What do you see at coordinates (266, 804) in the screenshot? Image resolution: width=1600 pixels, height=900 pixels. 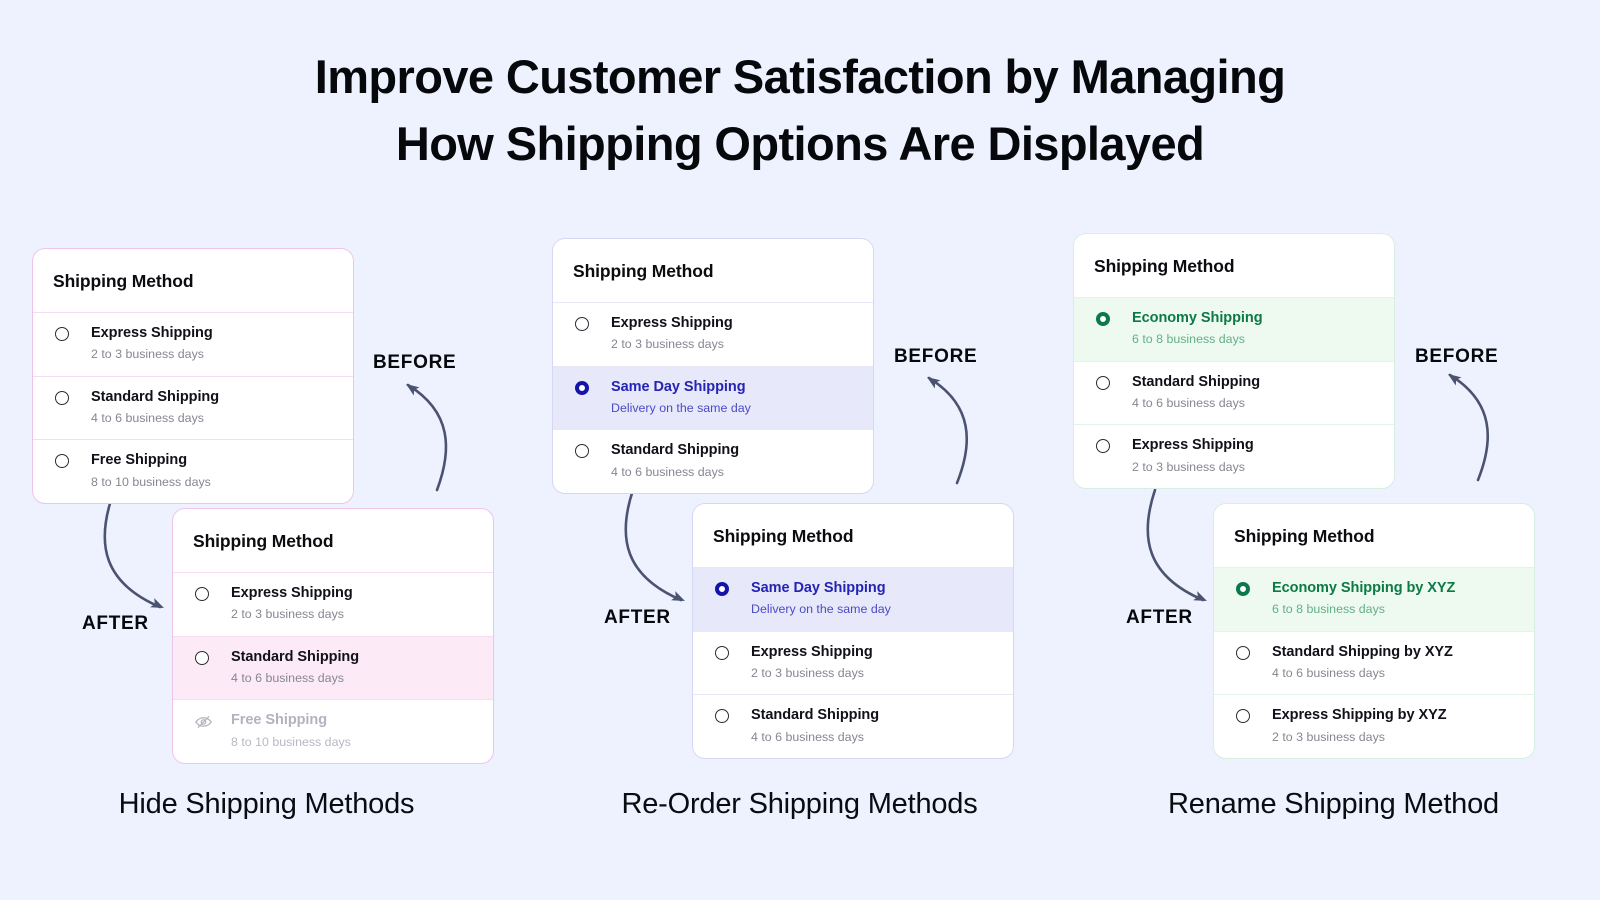 I see `column-caption: Hide Shipping Methods` at bounding box center [266, 804].